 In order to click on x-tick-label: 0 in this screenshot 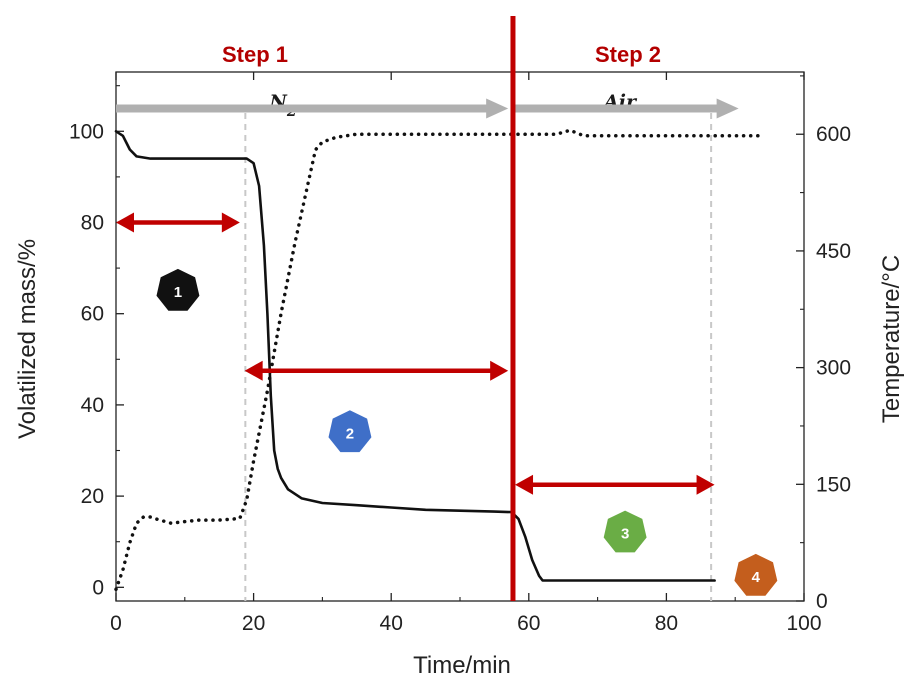, I will do `click(116, 623)`.